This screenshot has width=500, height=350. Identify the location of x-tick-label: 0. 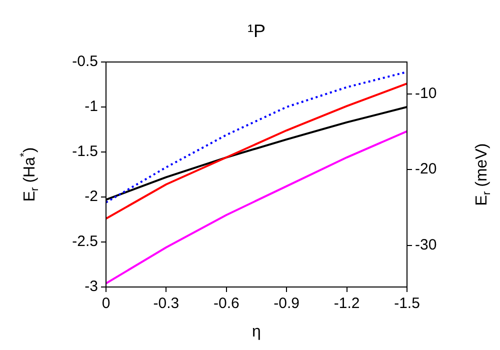
(106, 303).